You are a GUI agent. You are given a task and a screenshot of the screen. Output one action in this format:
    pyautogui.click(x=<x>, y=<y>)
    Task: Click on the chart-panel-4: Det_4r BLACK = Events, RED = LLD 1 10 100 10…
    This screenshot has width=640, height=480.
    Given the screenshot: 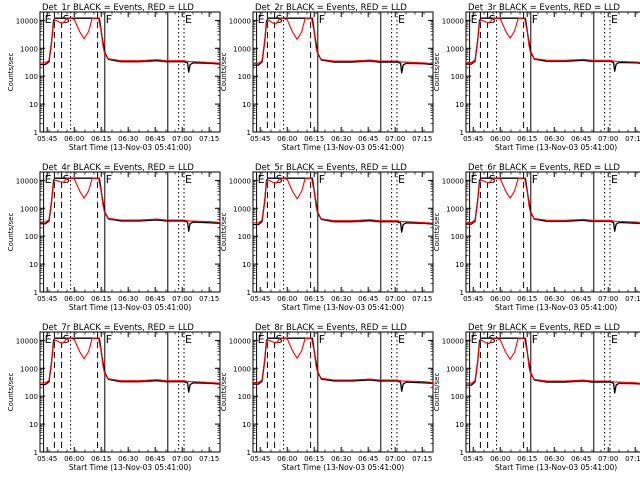 What is the action you would take?
    pyautogui.click(x=114, y=237)
    